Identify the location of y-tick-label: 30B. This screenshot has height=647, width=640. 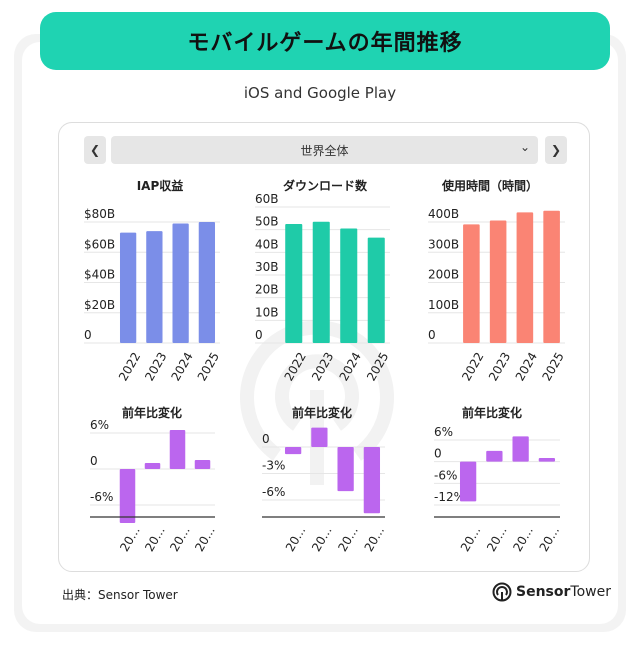
(267, 267).